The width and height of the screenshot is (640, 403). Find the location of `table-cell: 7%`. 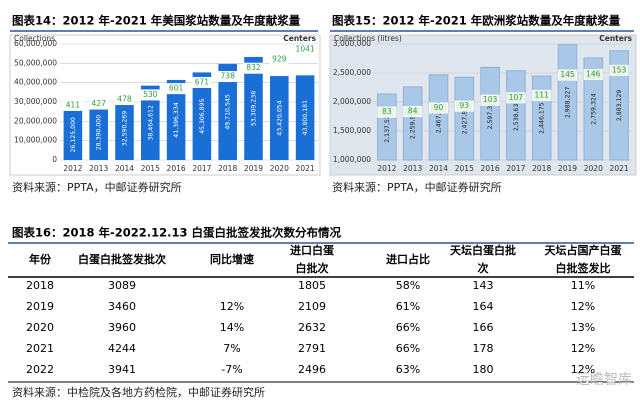

table-cell: 7% is located at coordinates (231, 348).